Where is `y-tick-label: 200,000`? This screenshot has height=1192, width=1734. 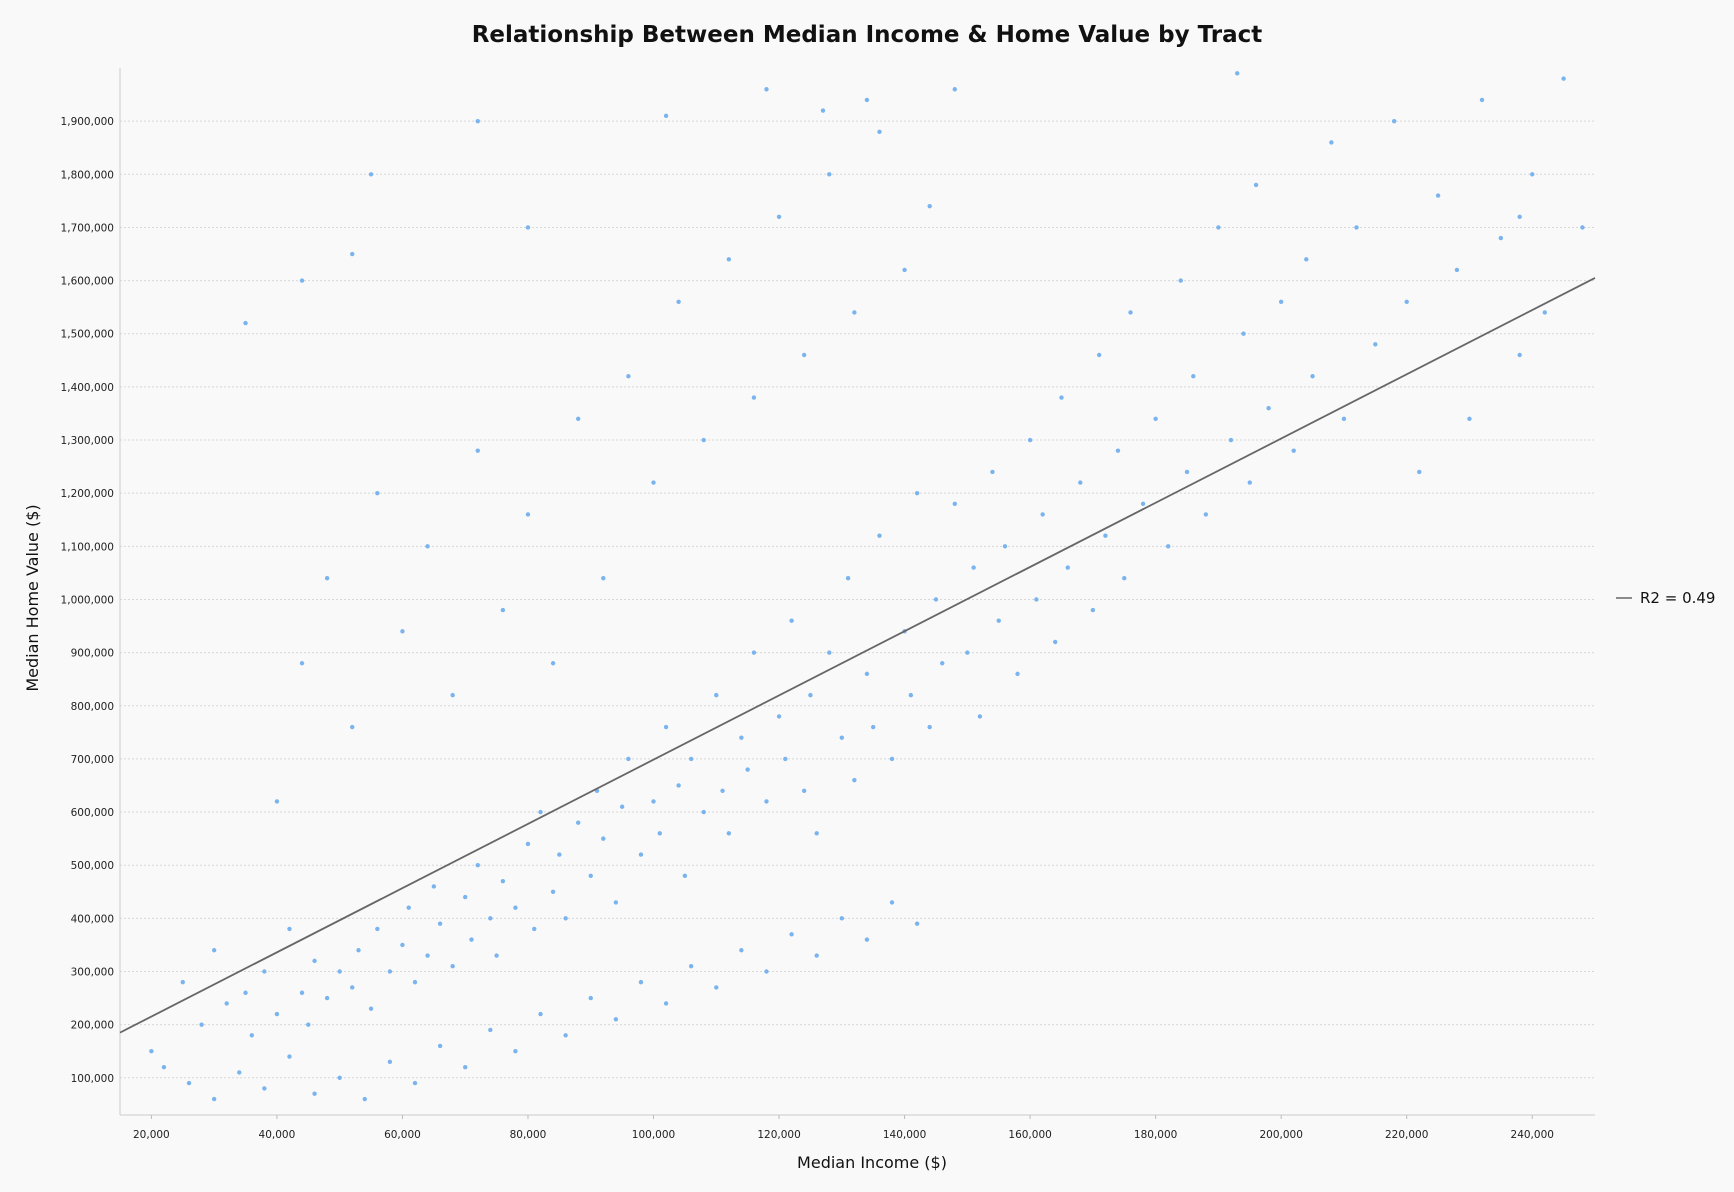 y-tick-label: 200,000 is located at coordinates (92, 1026).